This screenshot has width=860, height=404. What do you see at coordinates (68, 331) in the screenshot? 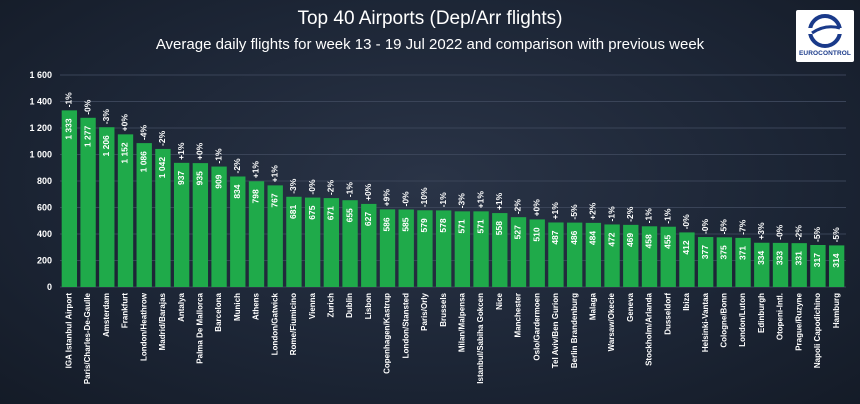
I see `x-tick-label: IGA Istanbul Airport` at bounding box center [68, 331].